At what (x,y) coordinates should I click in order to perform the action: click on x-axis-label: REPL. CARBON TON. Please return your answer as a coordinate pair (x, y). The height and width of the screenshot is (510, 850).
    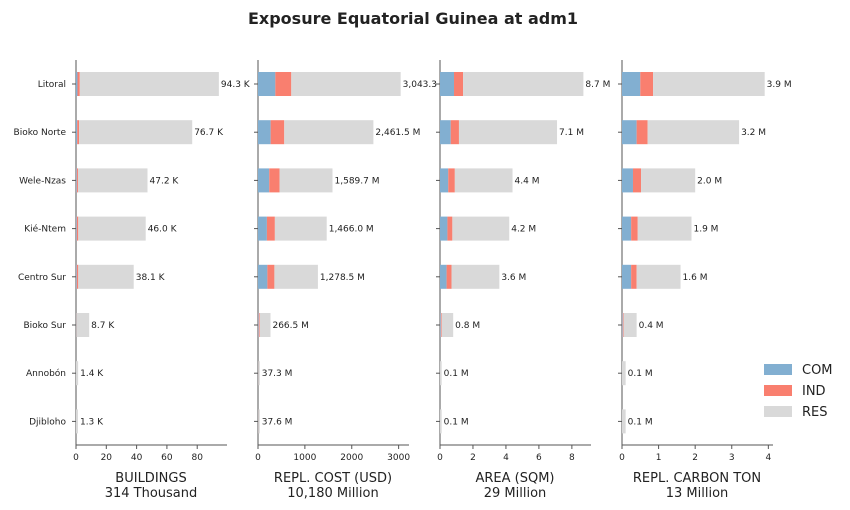
    Looking at the image, I should click on (697, 478).